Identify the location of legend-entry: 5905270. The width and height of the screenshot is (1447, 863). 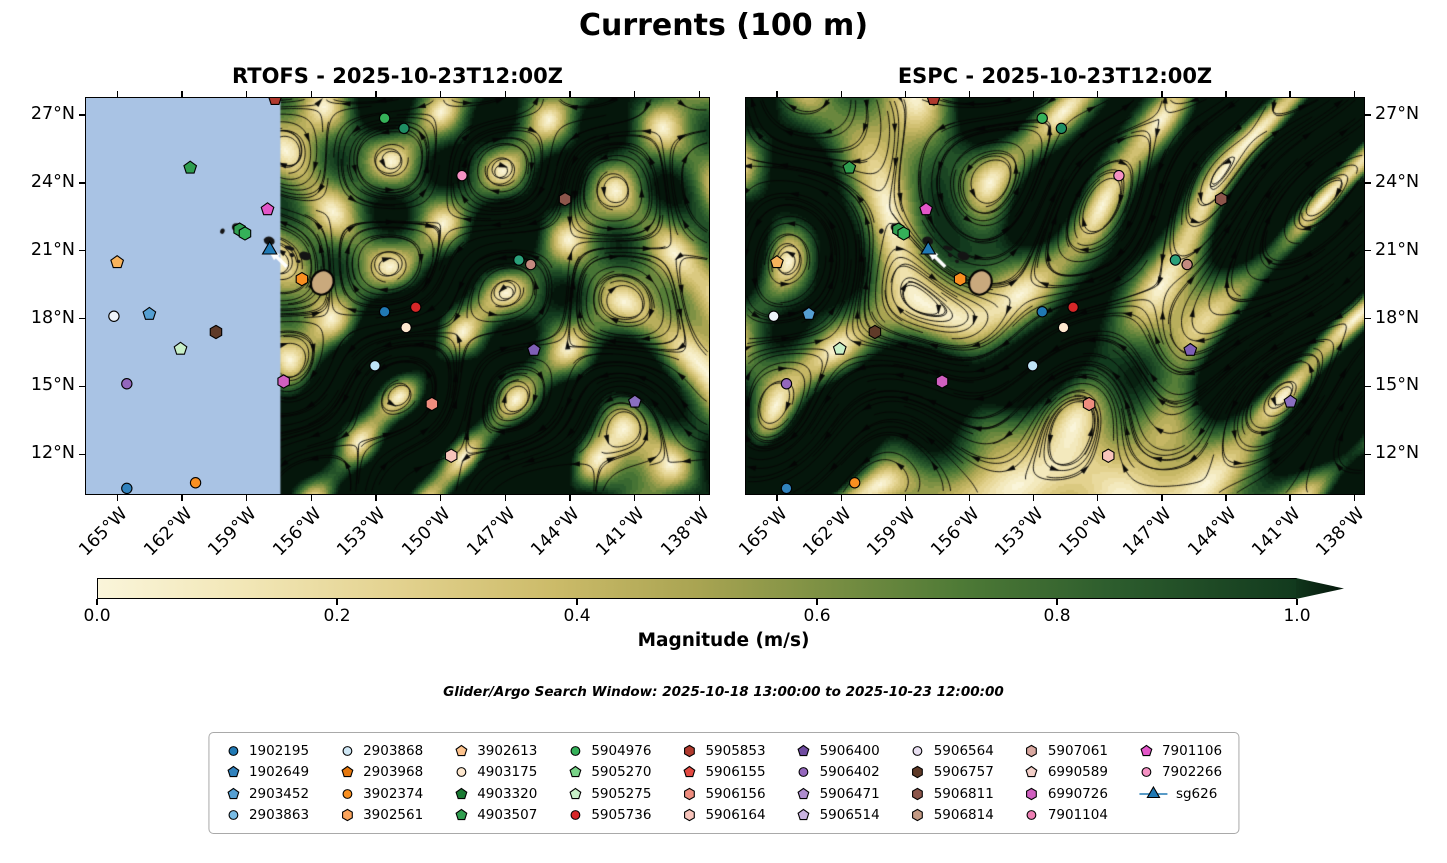
(609, 773).